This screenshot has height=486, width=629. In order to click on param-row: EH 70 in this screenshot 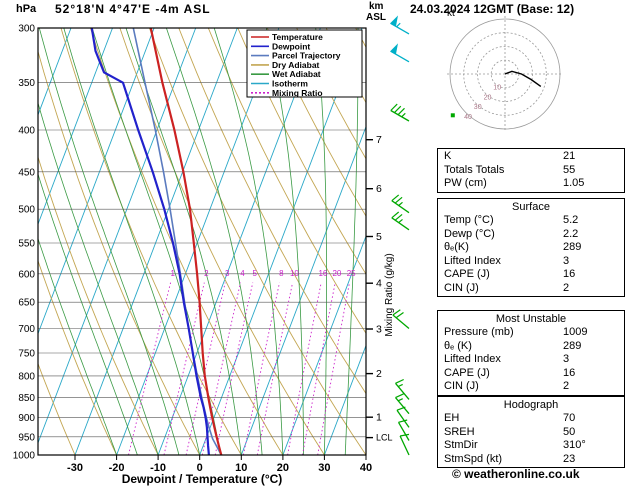, I will do `click(531, 419)`.